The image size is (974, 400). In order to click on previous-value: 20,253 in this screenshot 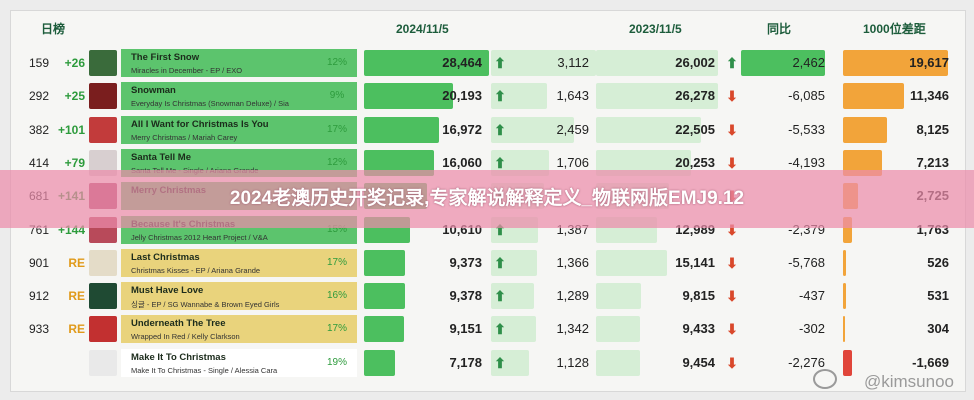, I will do `click(695, 162)`.